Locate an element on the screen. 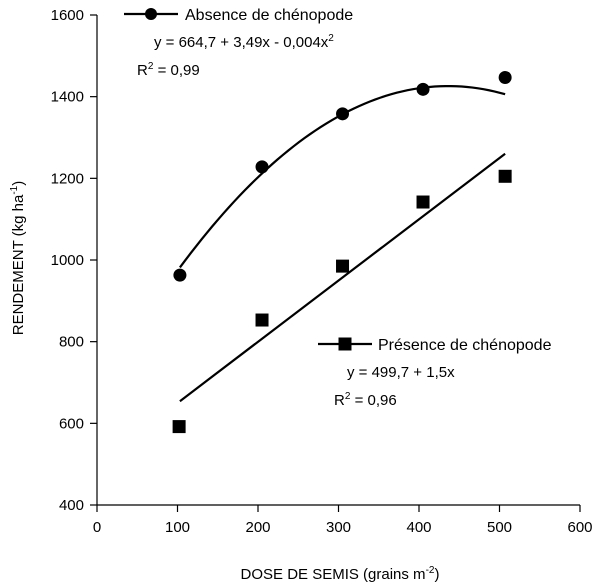  y-axis-title: RENDEMENT (kg ha-1) is located at coordinates (18, 258).